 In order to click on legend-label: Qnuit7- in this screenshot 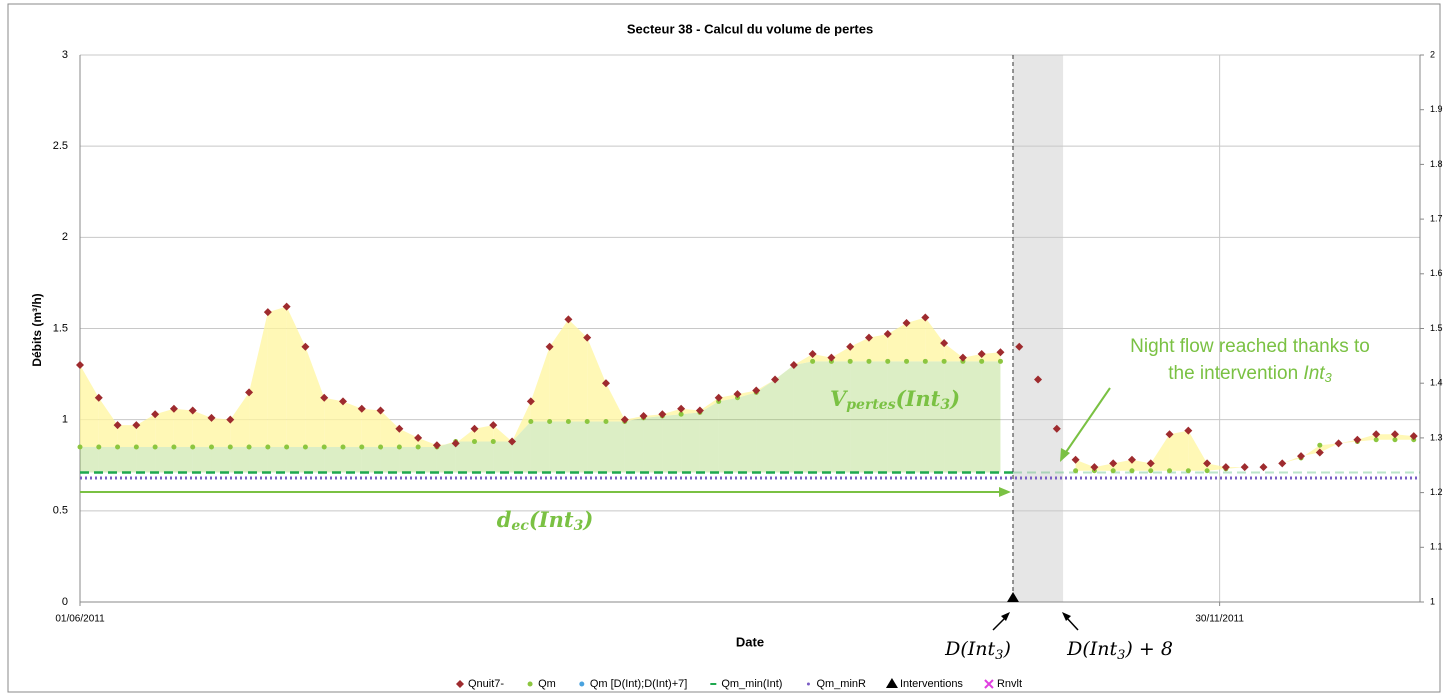, I will do `click(486, 684)`.